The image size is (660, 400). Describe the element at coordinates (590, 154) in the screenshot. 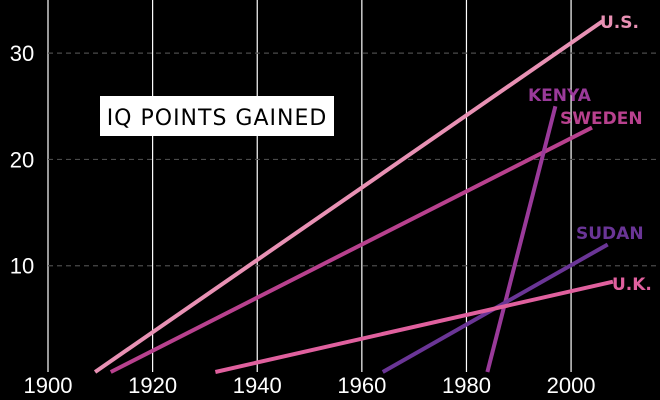

I see `series-labels: U.S. SWEDEN KENYA SUDAN U.K.` at that location.